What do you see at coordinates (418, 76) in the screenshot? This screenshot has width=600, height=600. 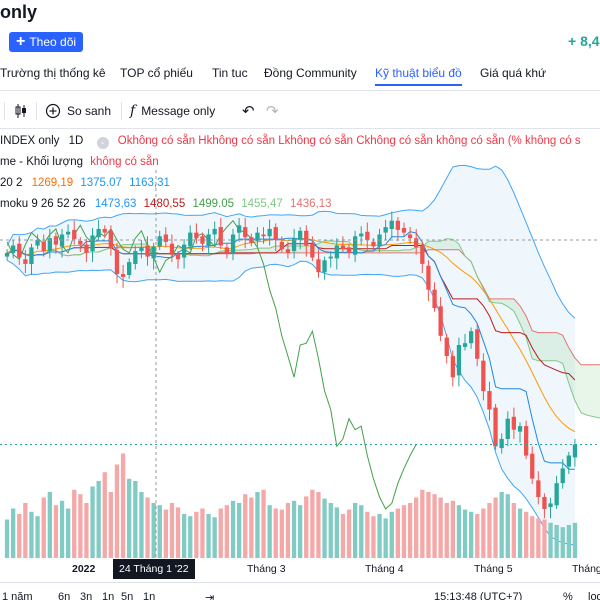 I see `tab-technical-chart: Kỹ thuật biểu đồ` at bounding box center [418, 76].